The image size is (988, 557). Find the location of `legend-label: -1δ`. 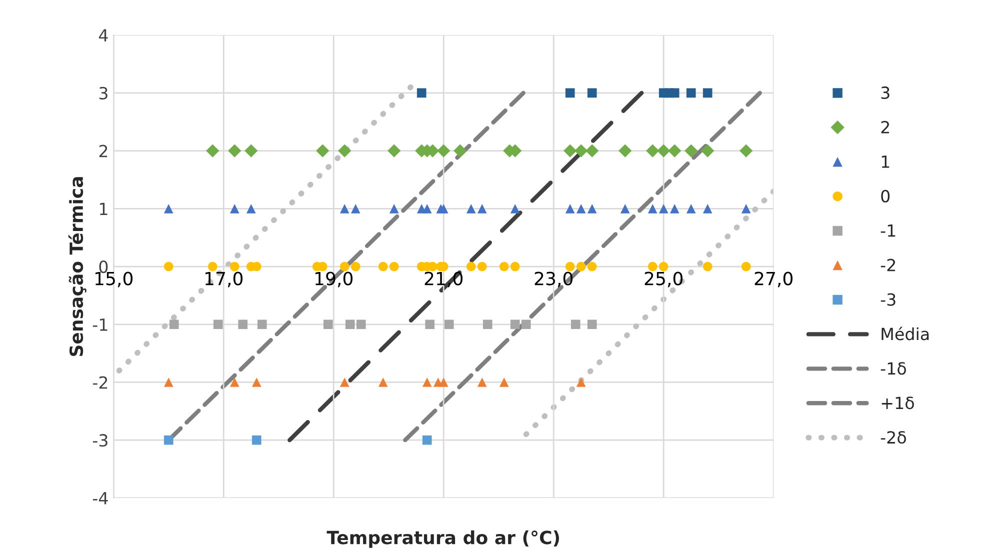

legend-label: -1δ is located at coordinates (893, 368).